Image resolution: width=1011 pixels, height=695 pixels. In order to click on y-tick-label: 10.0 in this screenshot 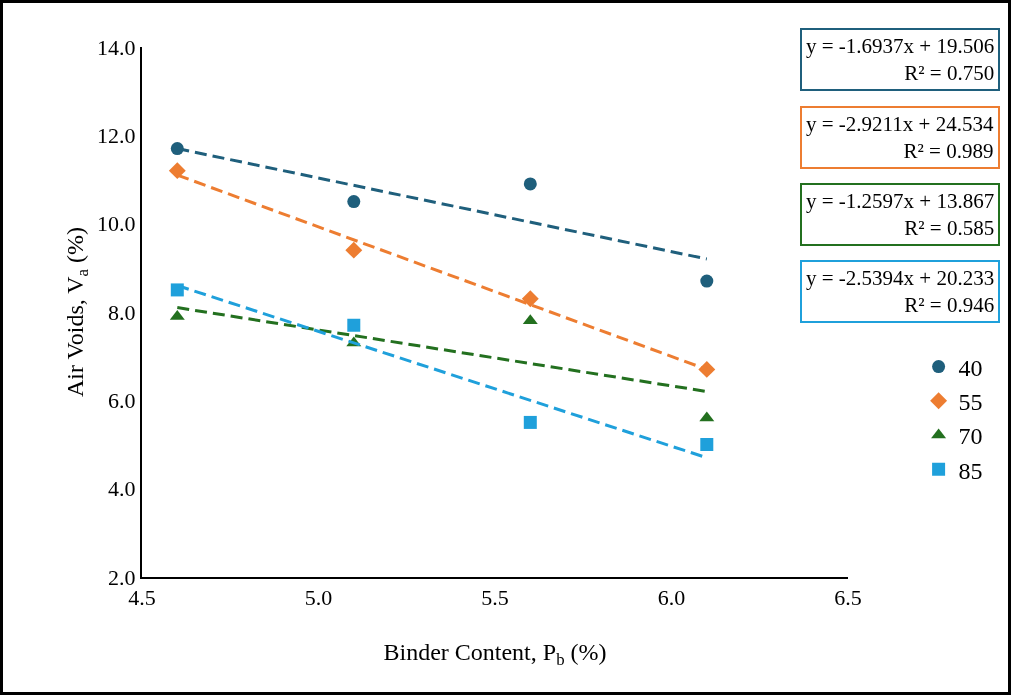, I will do `click(116, 224)`.